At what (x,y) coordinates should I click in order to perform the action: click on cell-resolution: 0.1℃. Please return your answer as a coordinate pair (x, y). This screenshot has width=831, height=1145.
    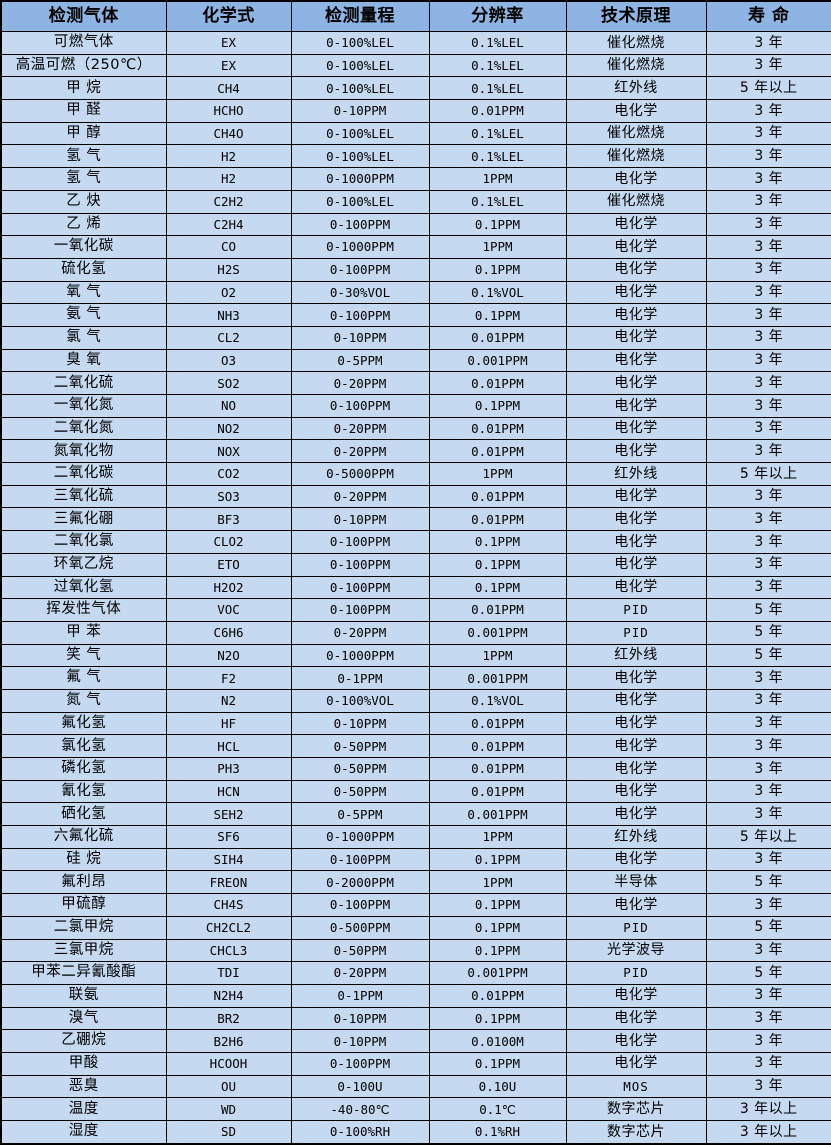
    Looking at the image, I should click on (497, 1109).